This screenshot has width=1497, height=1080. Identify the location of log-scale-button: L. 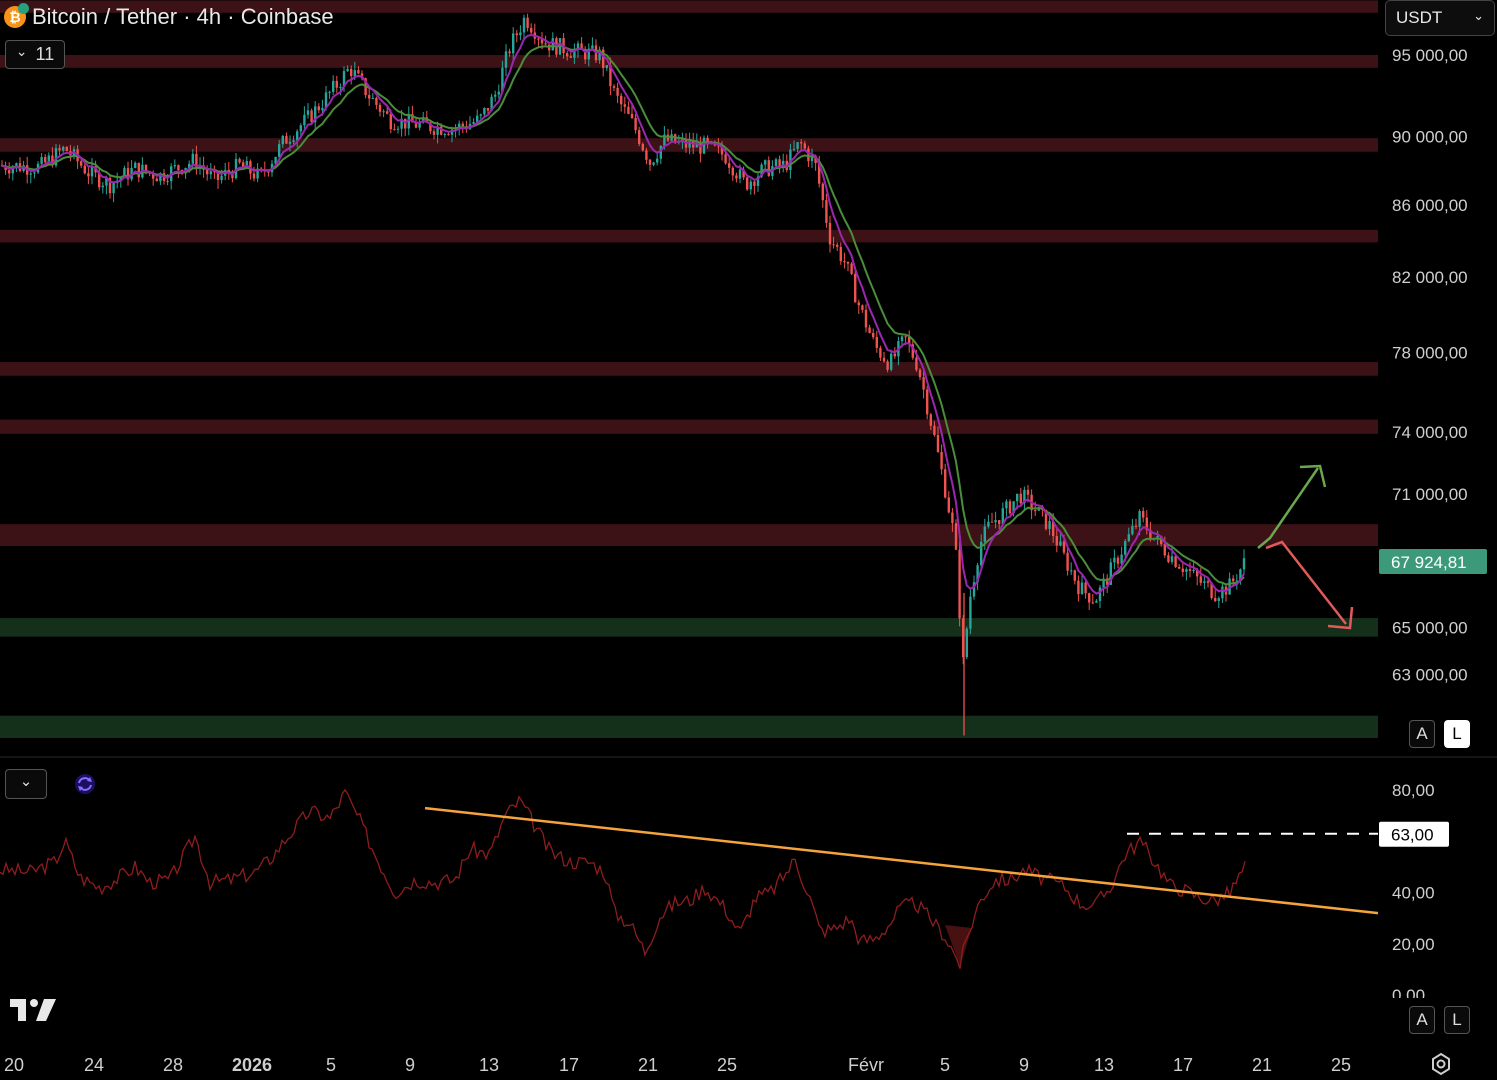
(1457, 734).